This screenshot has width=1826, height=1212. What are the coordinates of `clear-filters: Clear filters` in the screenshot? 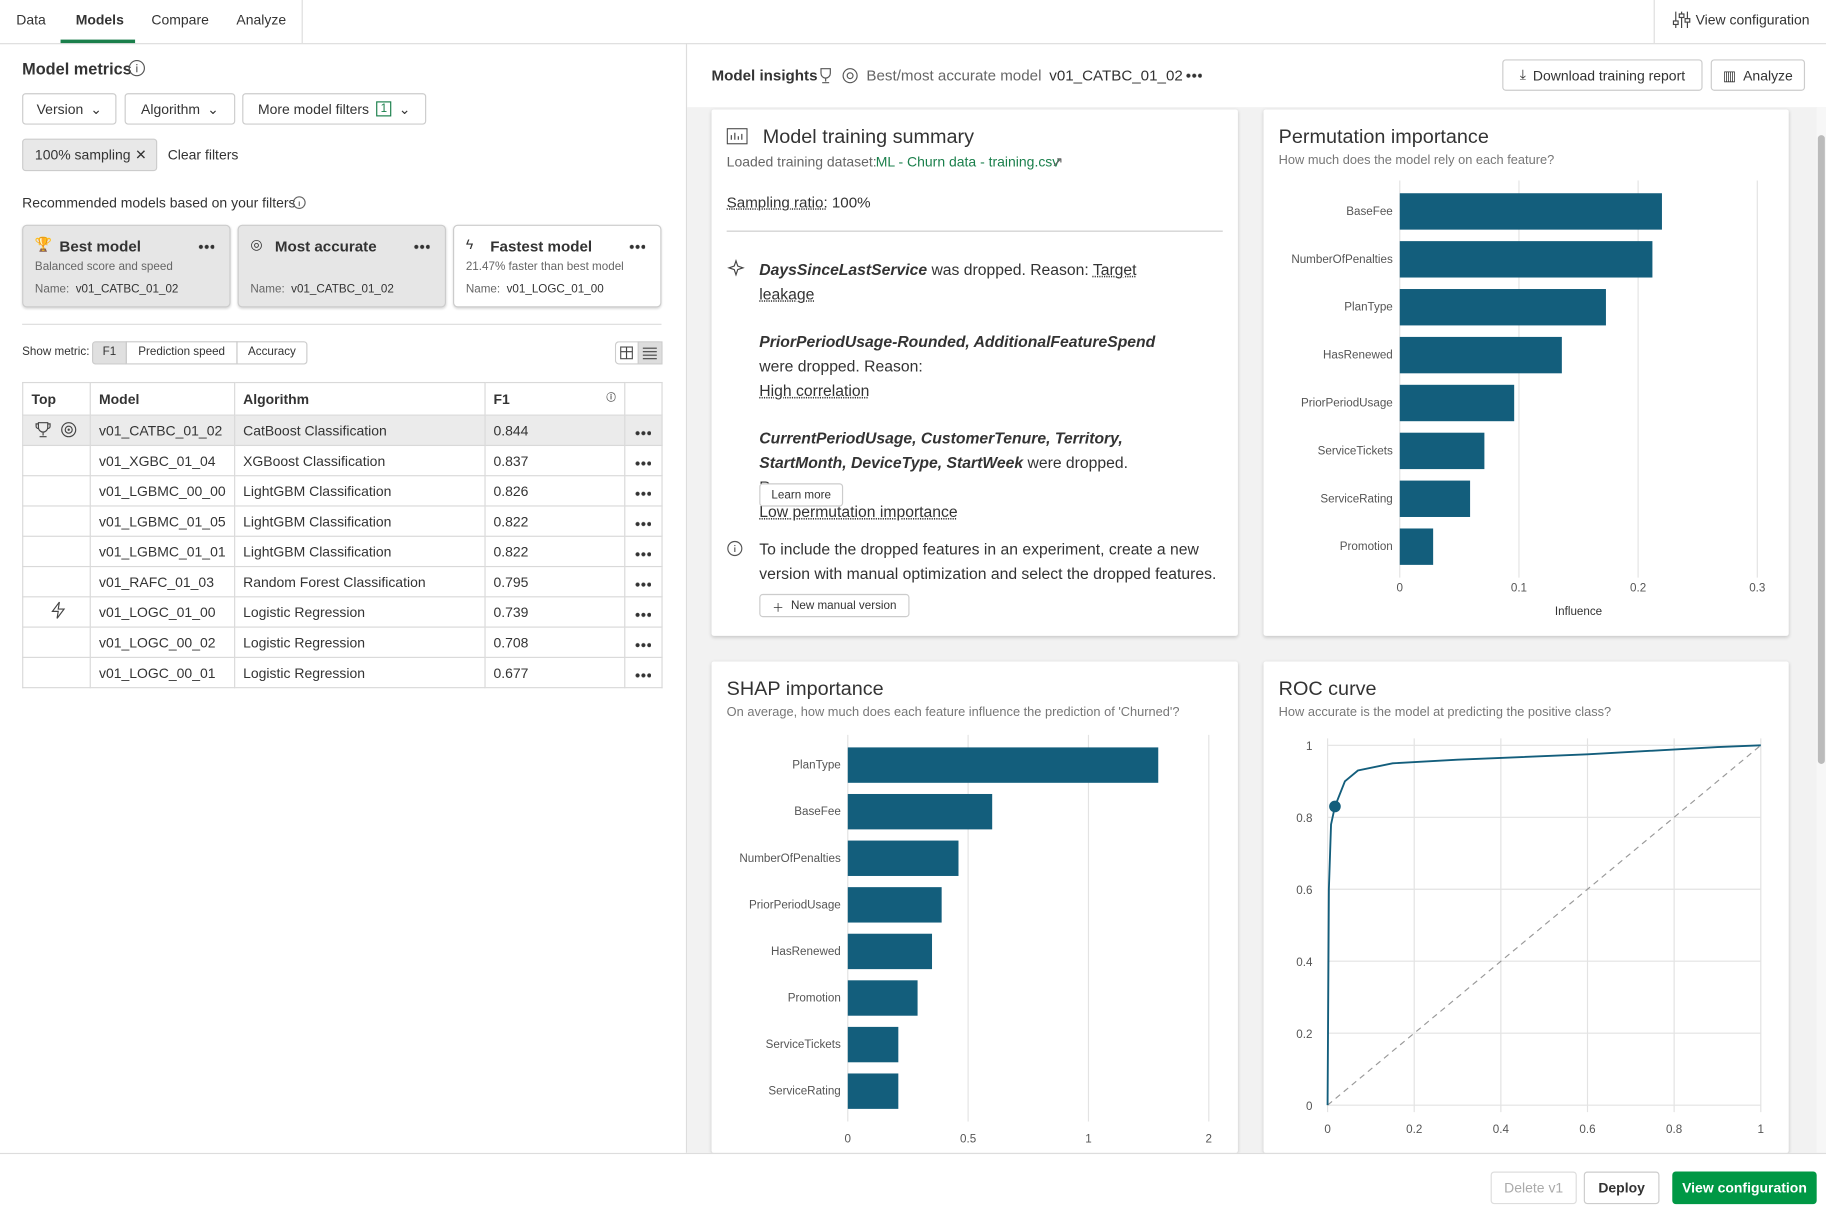 It's located at (203, 155).